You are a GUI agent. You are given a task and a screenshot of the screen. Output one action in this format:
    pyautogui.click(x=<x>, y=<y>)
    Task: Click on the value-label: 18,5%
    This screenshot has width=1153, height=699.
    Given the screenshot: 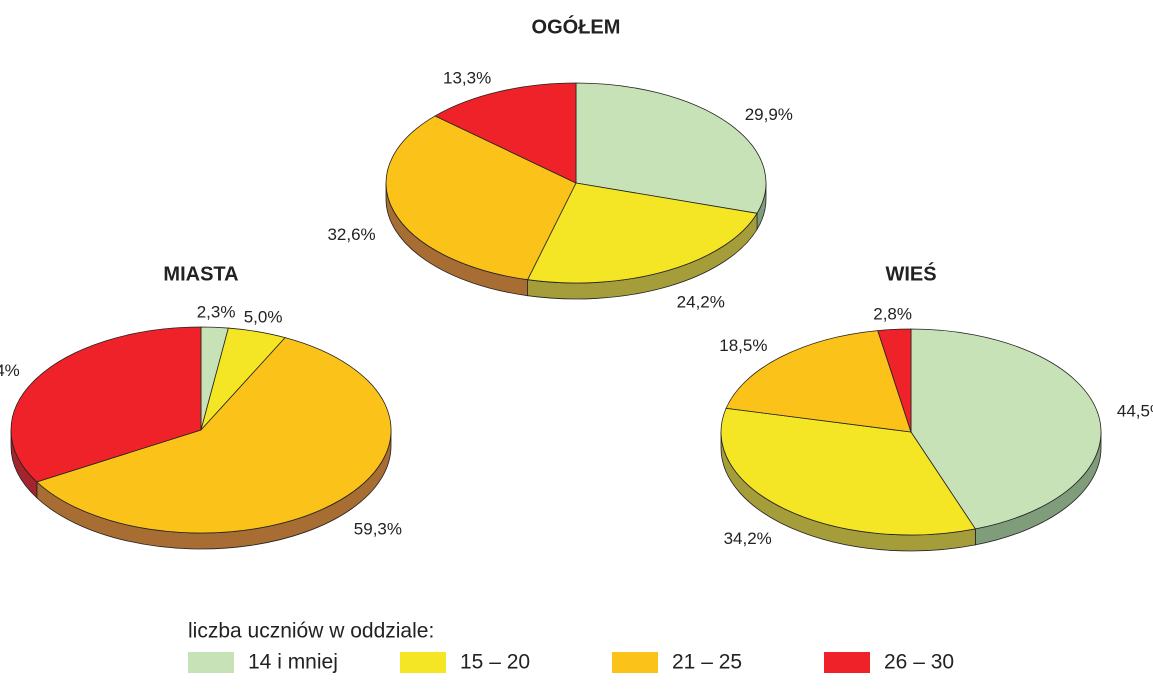 What is the action you would take?
    pyautogui.click(x=743, y=345)
    